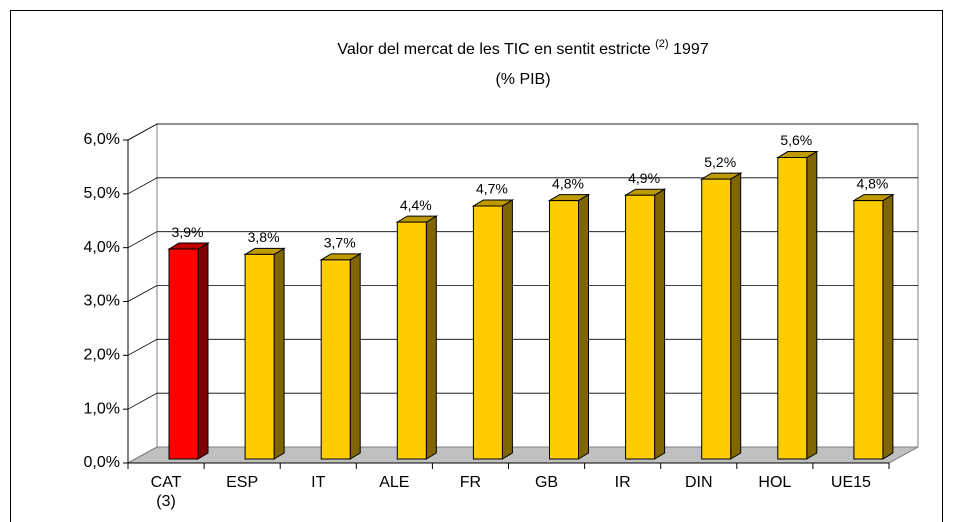 This screenshot has width=954, height=522. Describe the element at coordinates (775, 482) in the screenshot. I see `x-tick-label: HOL` at that location.